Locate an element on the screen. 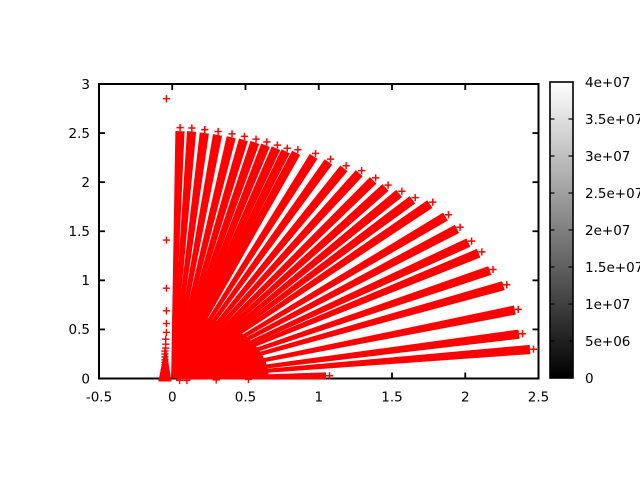  colorbar-label: 2e+07 is located at coordinates (607, 231).